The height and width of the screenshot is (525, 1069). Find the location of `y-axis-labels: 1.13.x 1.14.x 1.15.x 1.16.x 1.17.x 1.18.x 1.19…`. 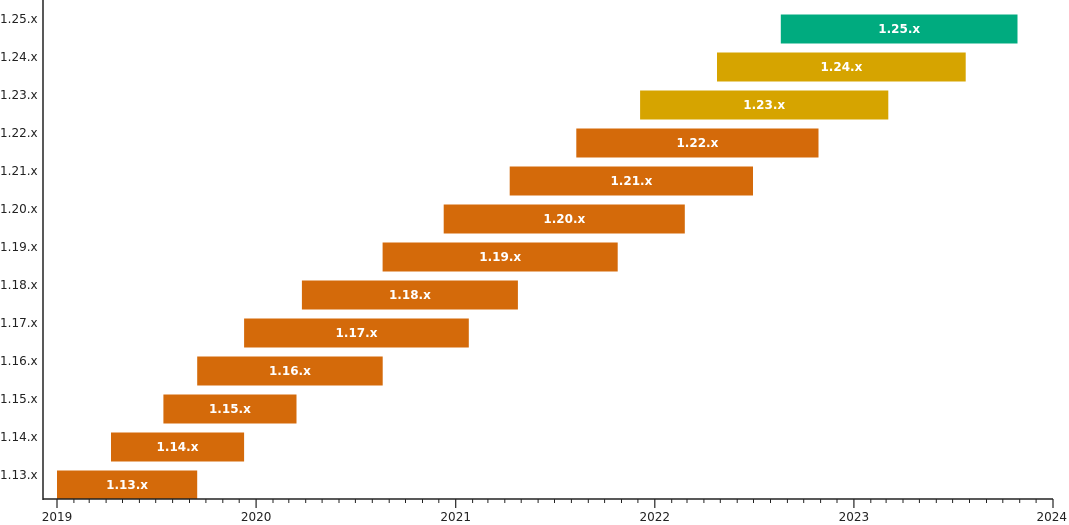

y-axis-labels: 1.13.x 1.14.x 1.15.x 1.16.x 1.17.x 1.18.x 1.19… is located at coordinates (19, 247).